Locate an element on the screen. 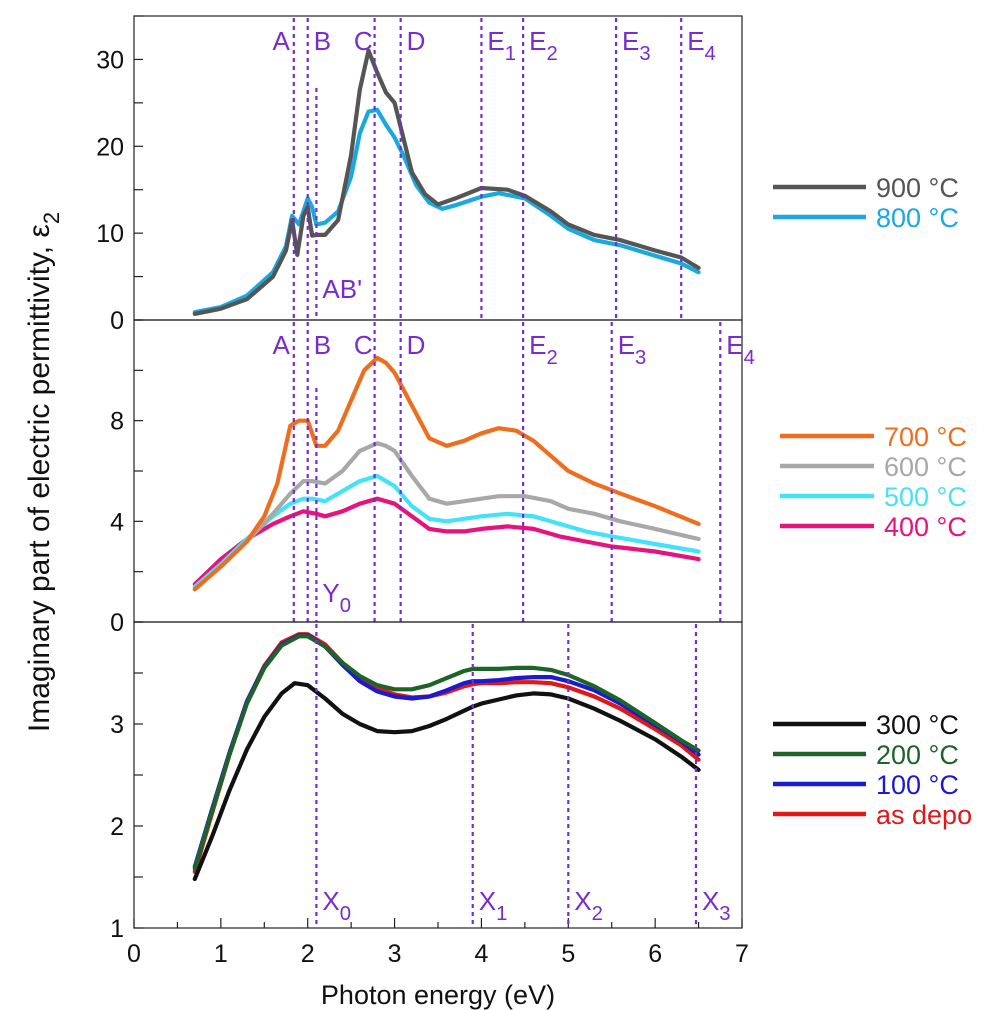  series-line-300-c is located at coordinates (446, 781).